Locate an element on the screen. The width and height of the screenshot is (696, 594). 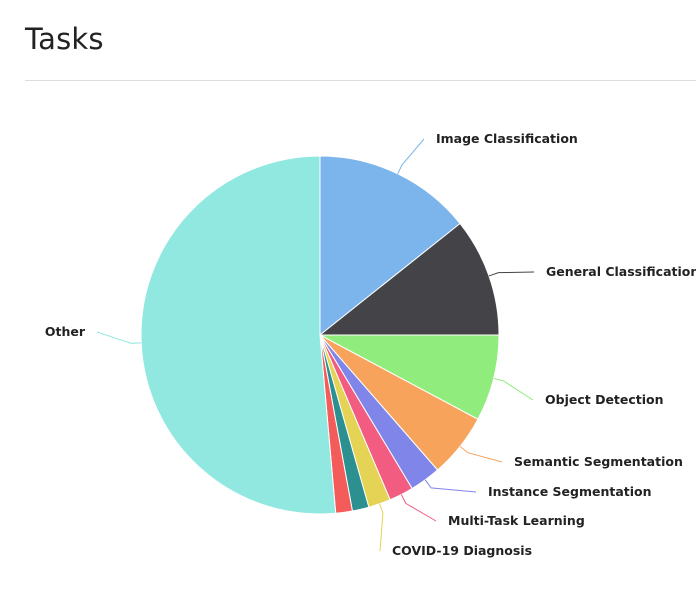
connector-image-classification is located at coordinates (411, 156).